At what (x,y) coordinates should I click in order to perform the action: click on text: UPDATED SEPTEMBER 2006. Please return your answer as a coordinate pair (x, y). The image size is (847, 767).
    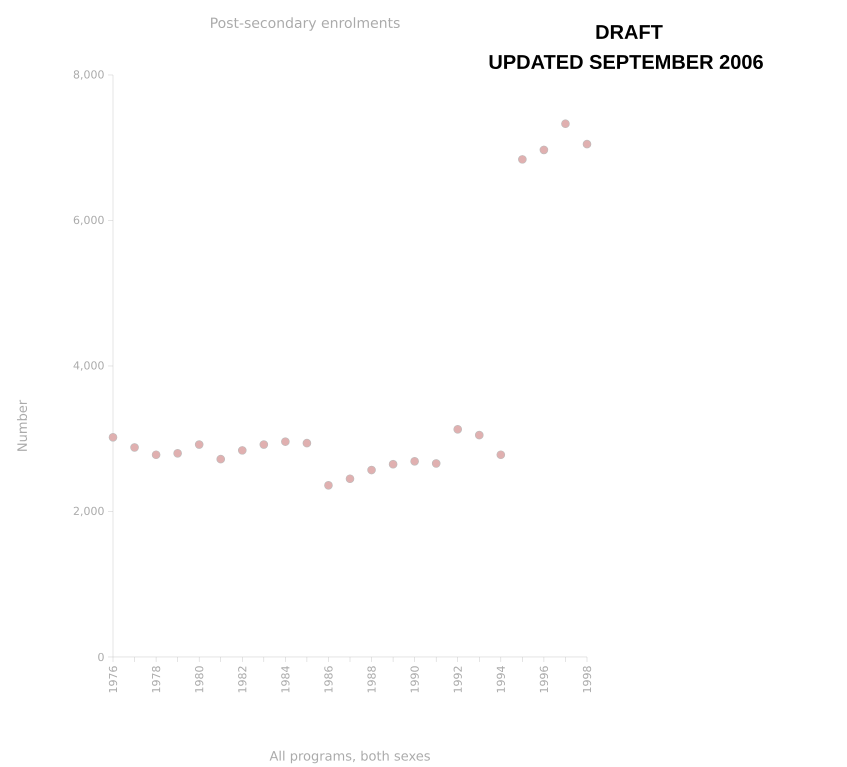
    Looking at the image, I should click on (626, 62).